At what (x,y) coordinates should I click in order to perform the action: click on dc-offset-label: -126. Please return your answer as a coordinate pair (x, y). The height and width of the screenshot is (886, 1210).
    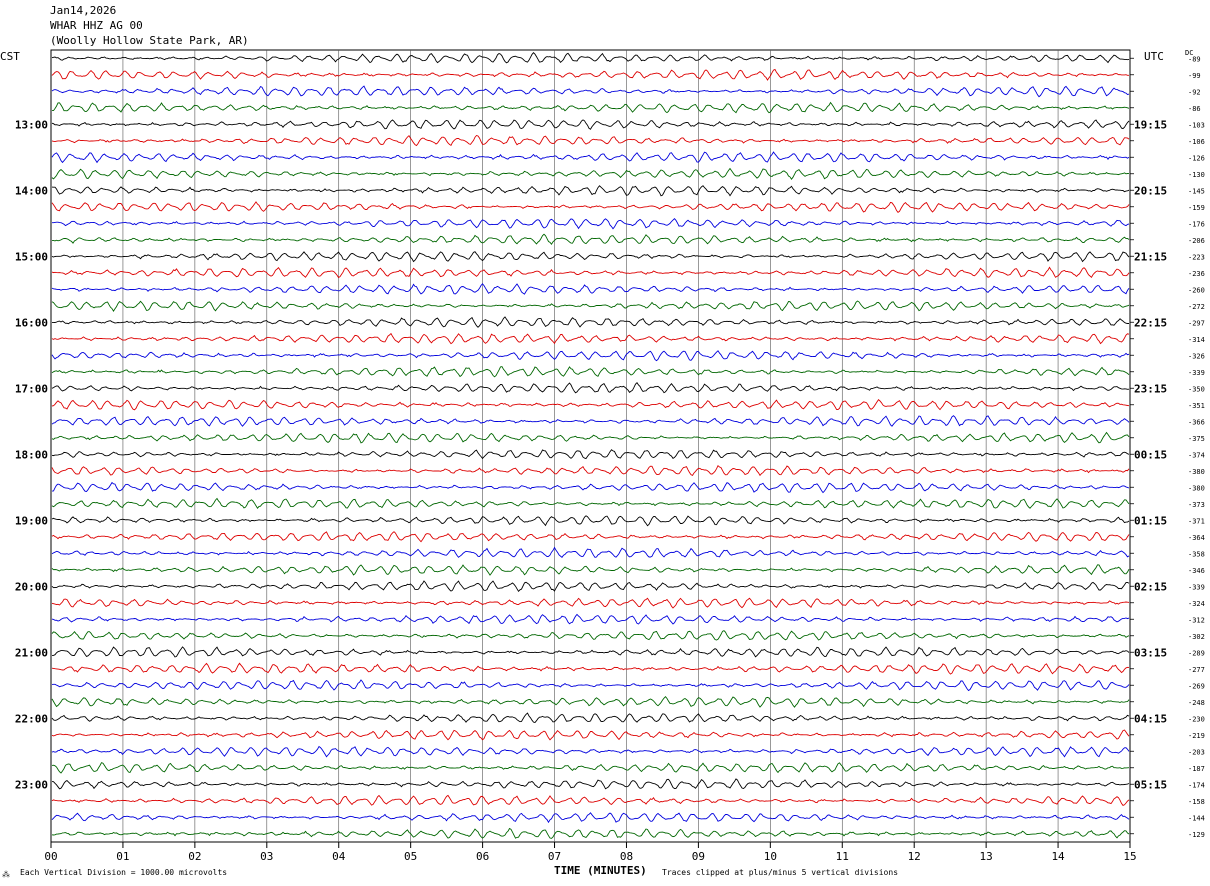
    Looking at the image, I should click on (1196, 158).